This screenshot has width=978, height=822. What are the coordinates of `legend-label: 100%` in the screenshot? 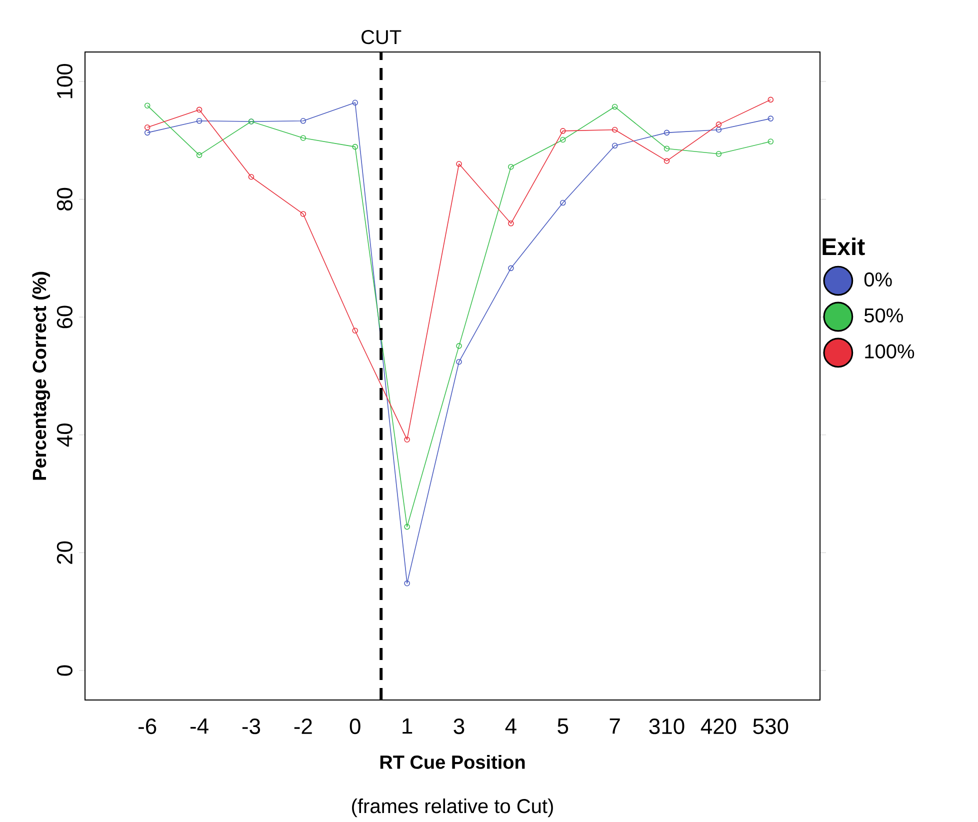 It's located at (889, 351).